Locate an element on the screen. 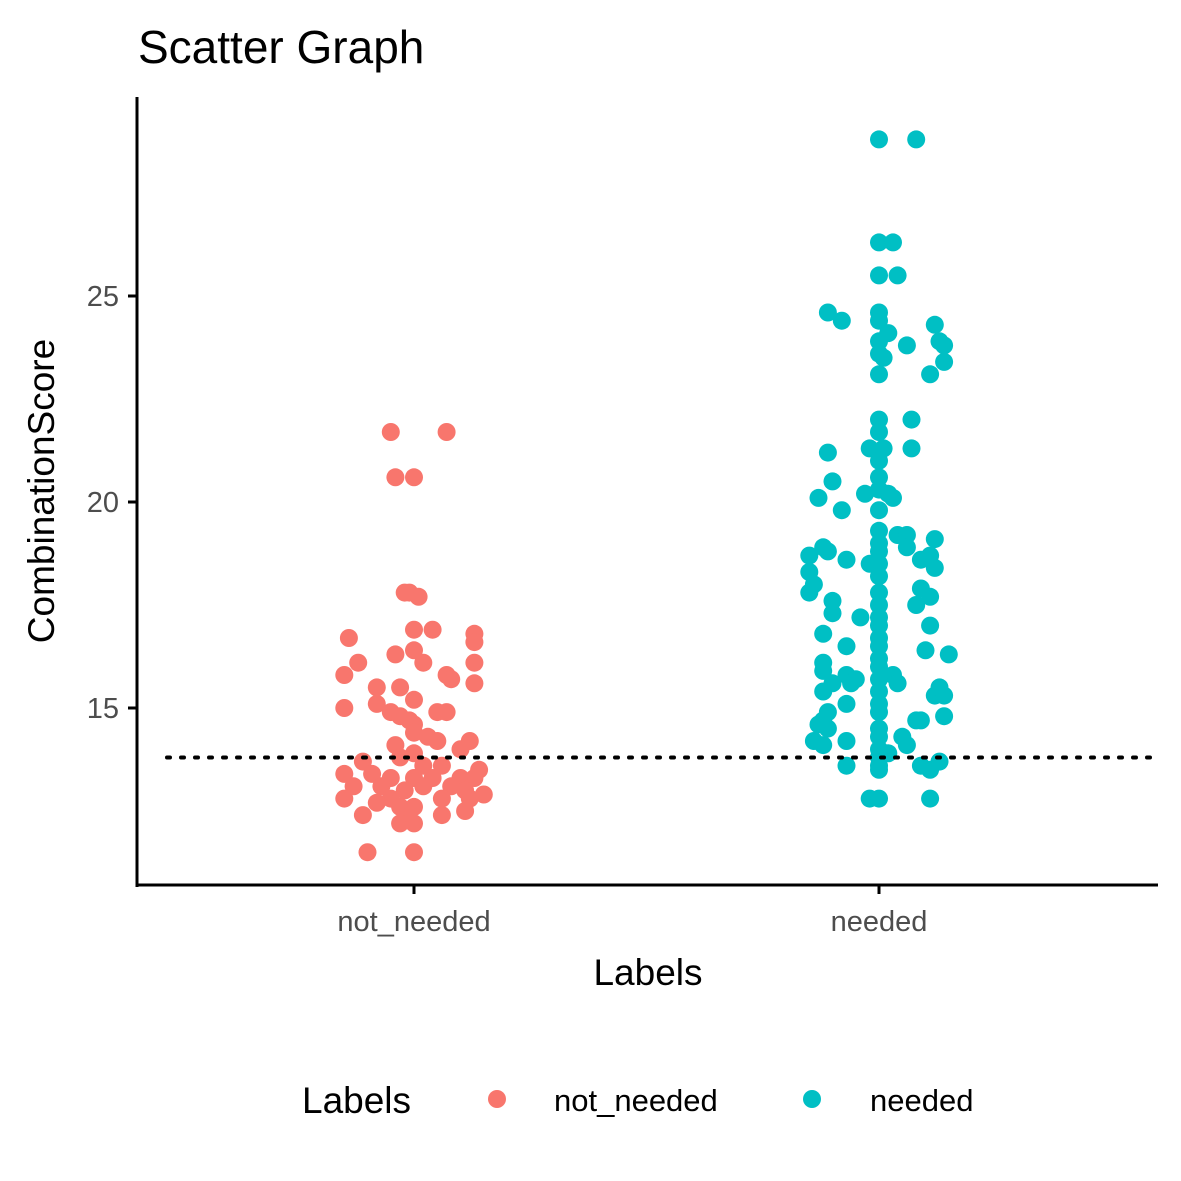  x-tick-label-needed: needed is located at coordinates (879, 922).